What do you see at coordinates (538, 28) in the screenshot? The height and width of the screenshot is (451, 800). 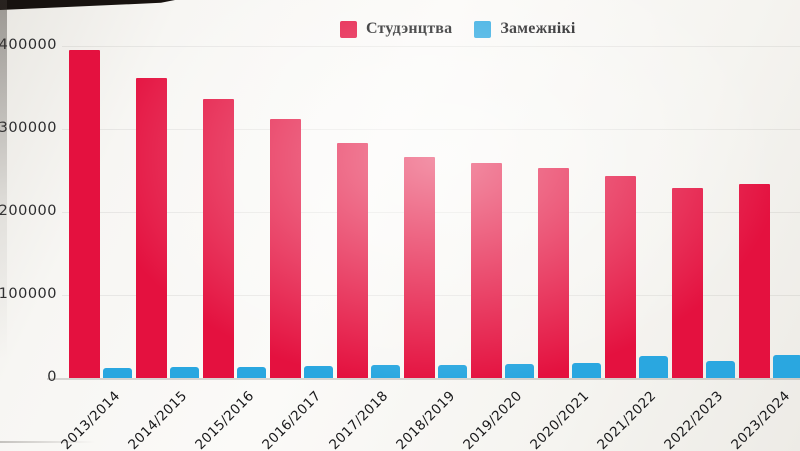 I see `legend-label-foreigners: Замежнікі` at bounding box center [538, 28].